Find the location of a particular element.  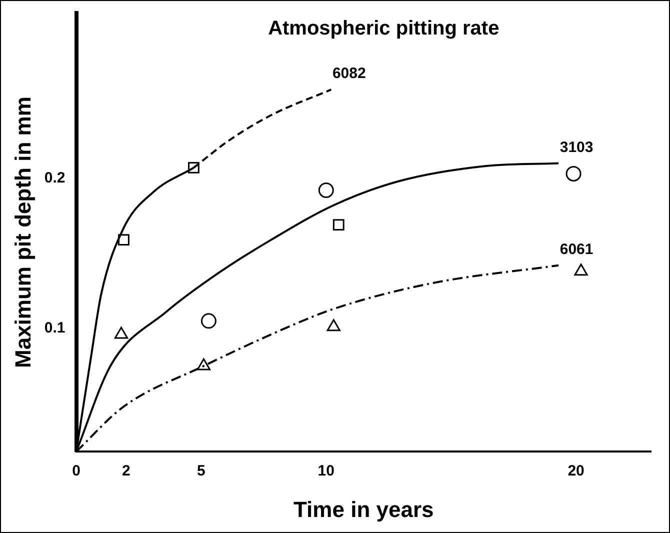

x-tick-label: 5 is located at coordinates (201, 471).